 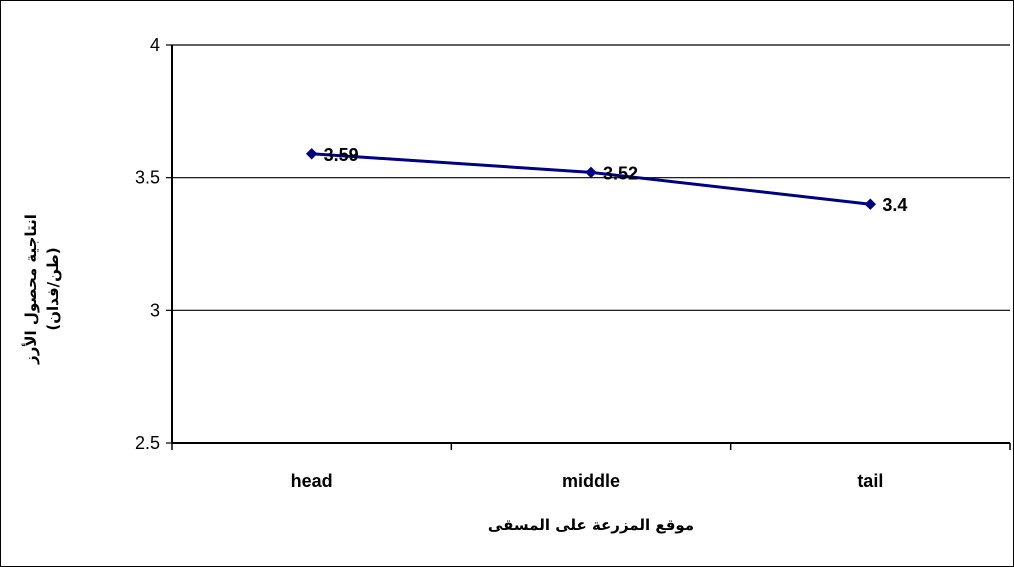 What do you see at coordinates (31, 289) in the screenshot?
I see `y-axis-title-line-1: انتاجية محصول الأرز` at bounding box center [31, 289].